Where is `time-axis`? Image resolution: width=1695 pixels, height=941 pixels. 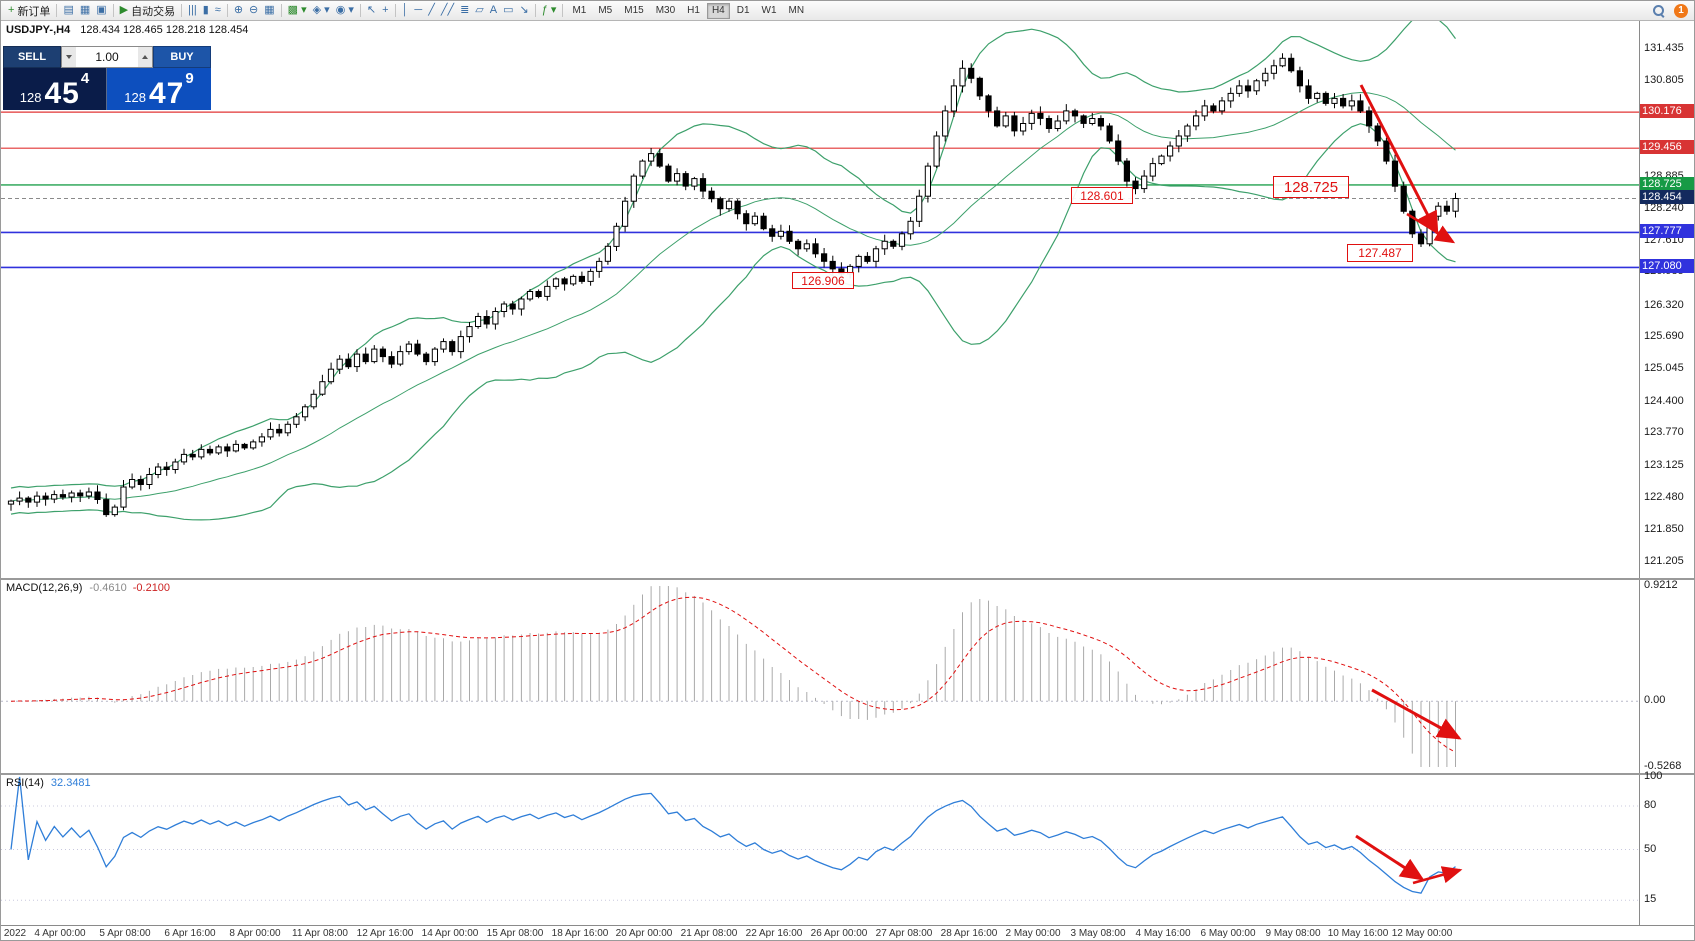 time-axis is located at coordinates (847, 932).